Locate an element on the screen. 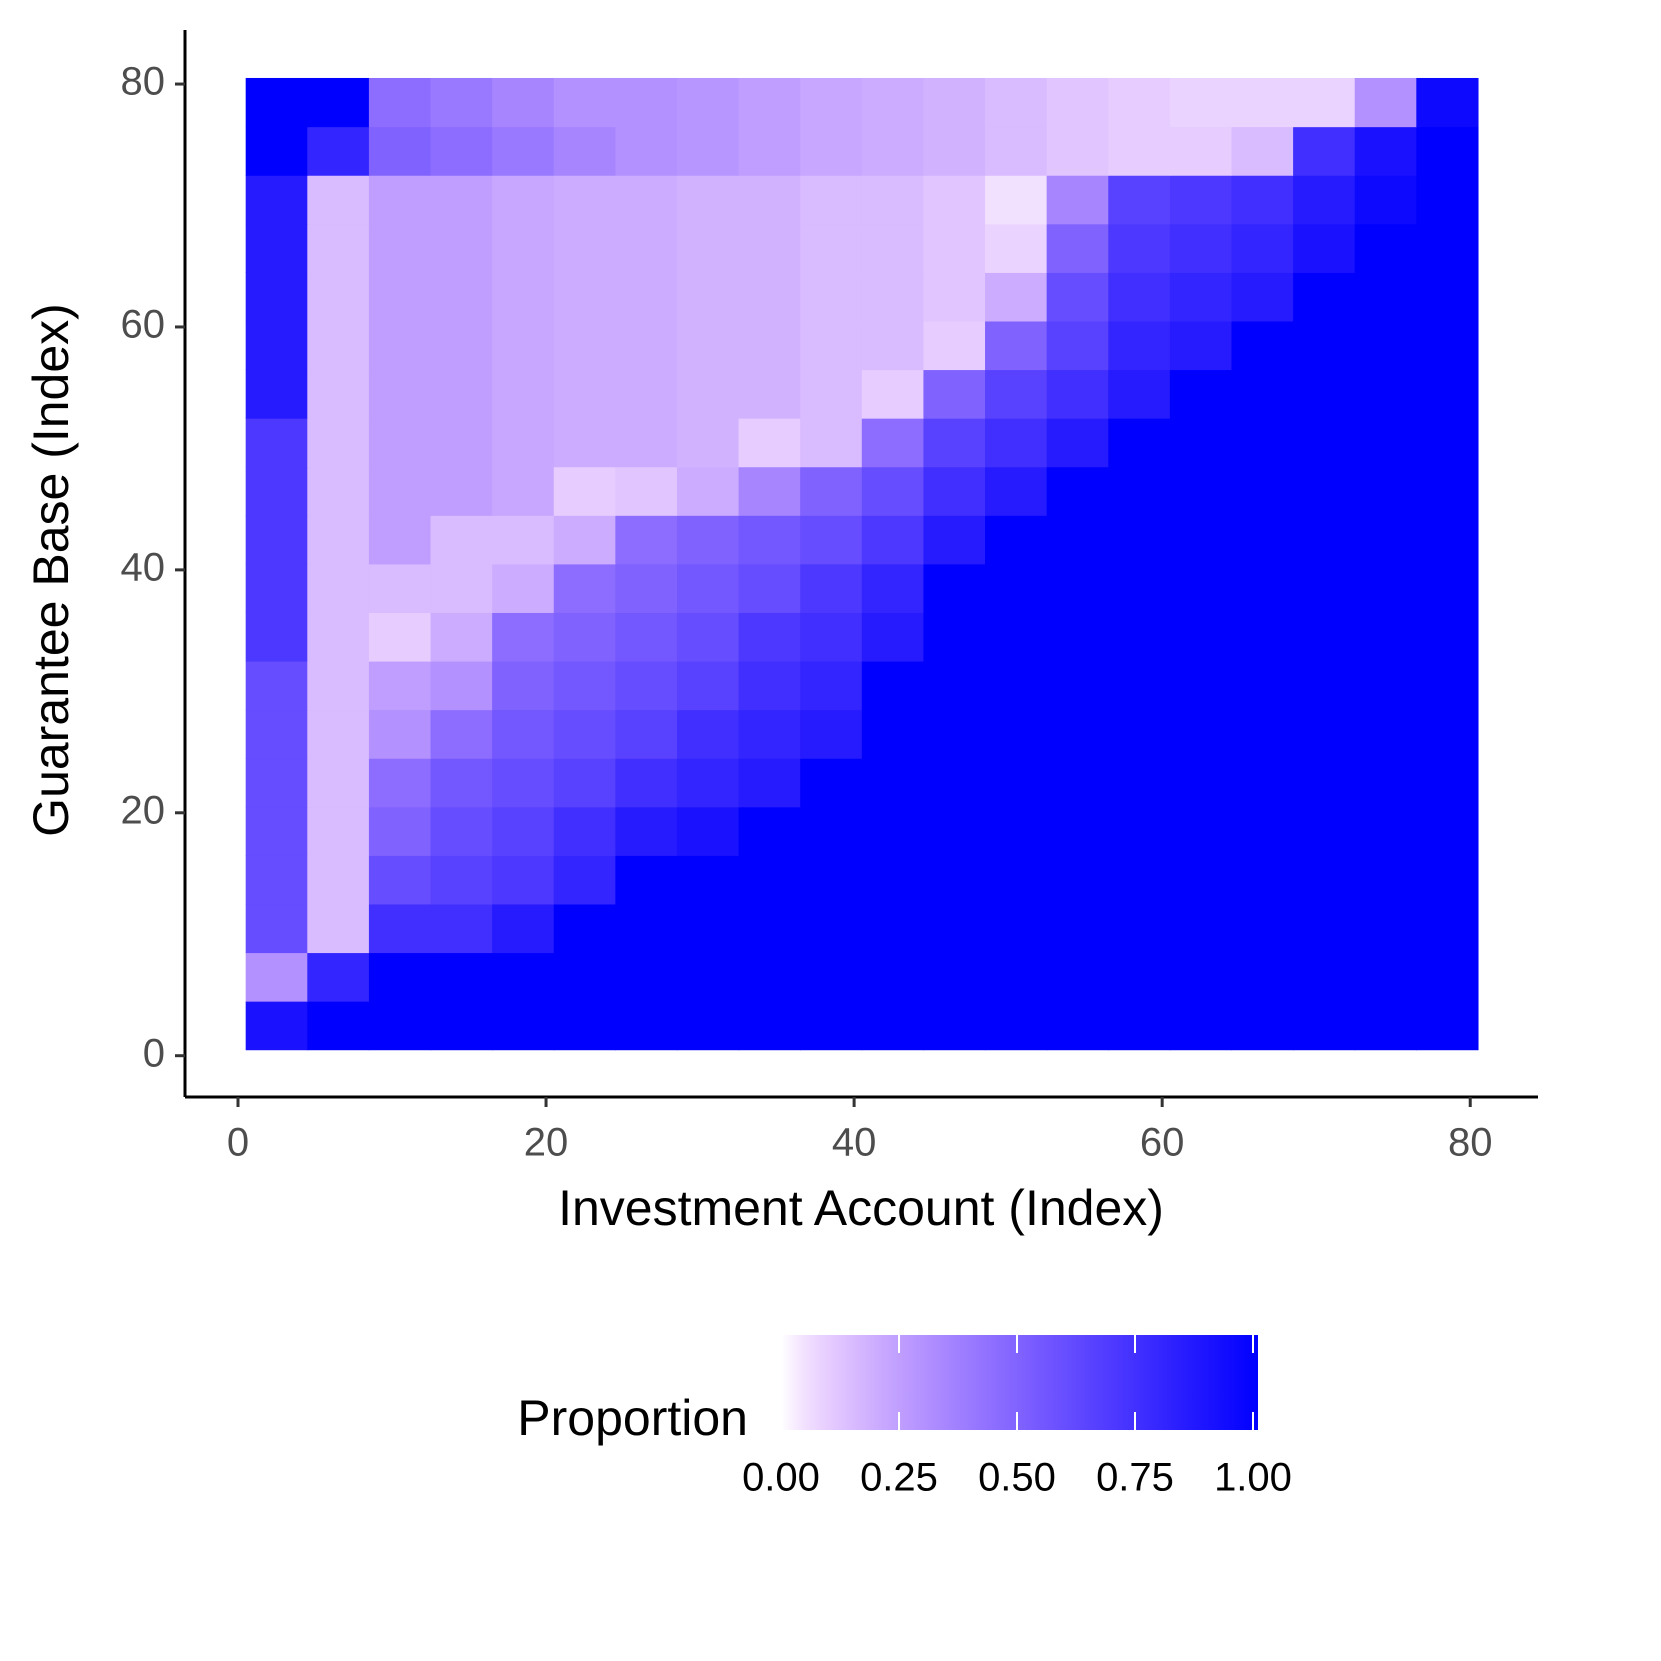 This screenshot has height=1661, width=1661. y-axis-title: Guarantee Base (Index) is located at coordinates (51, 570).